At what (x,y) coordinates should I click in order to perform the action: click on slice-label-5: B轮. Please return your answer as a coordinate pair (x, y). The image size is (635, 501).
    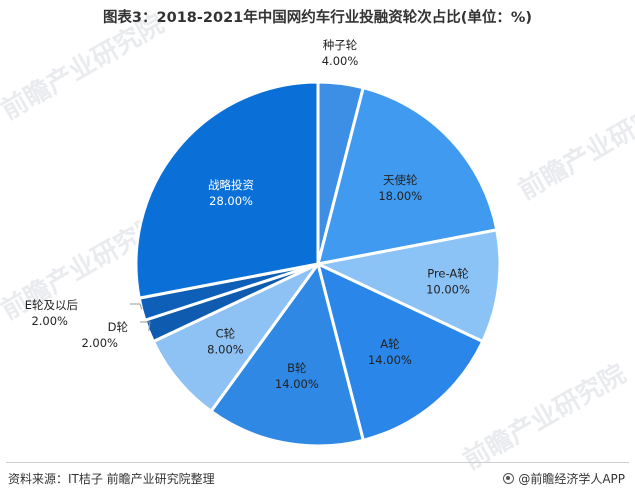
    Looking at the image, I should click on (297, 368).